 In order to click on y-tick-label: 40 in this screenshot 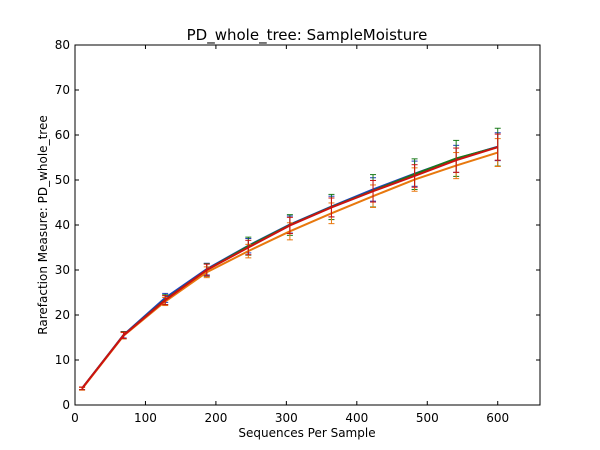, I will do `click(62, 225)`.